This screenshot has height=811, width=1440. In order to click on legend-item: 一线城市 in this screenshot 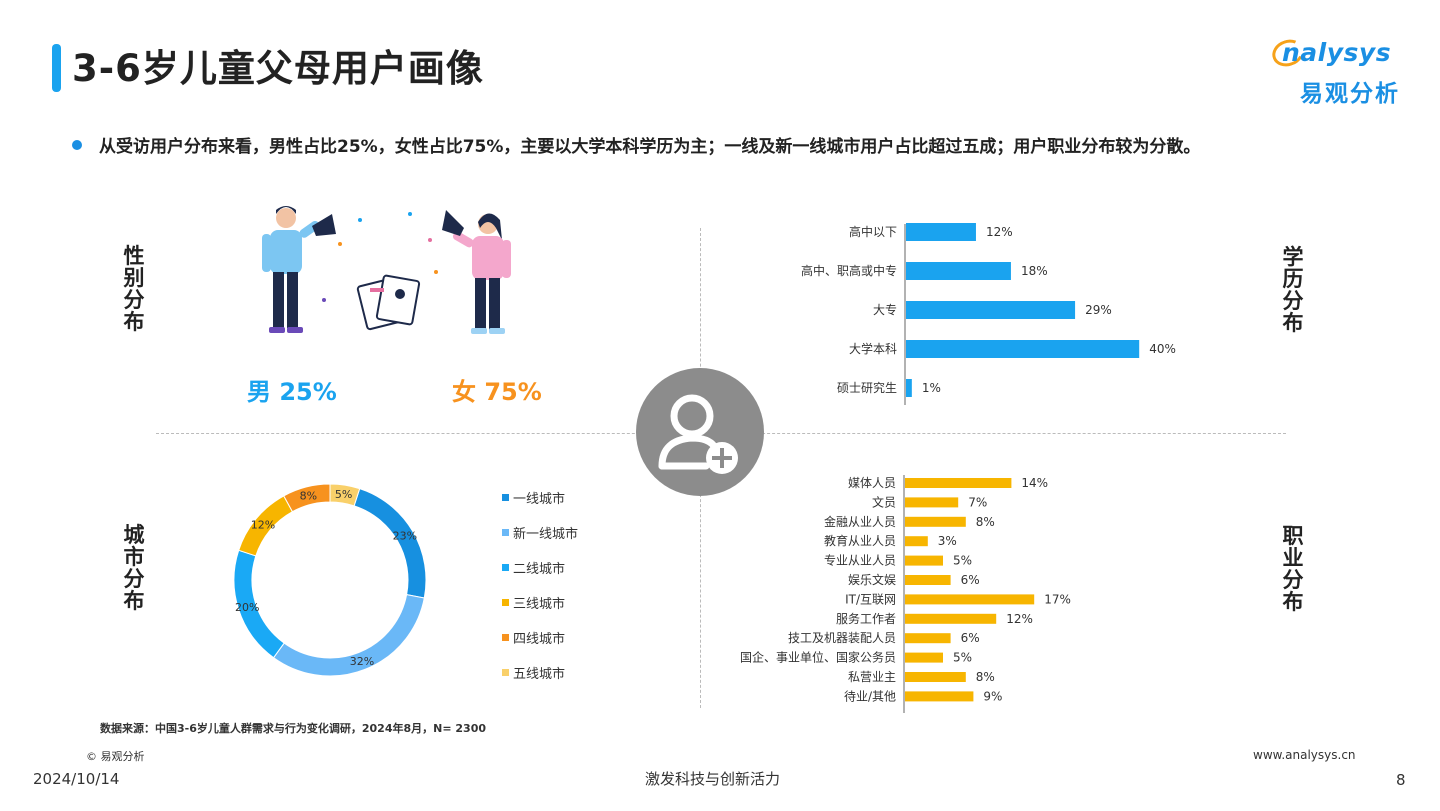, I will do `click(540, 497)`.